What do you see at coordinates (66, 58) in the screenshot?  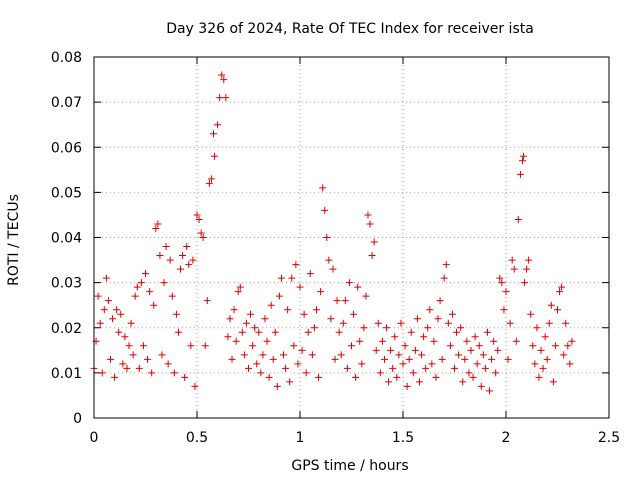 I see `y-tick-label: 0.08` at bounding box center [66, 58].